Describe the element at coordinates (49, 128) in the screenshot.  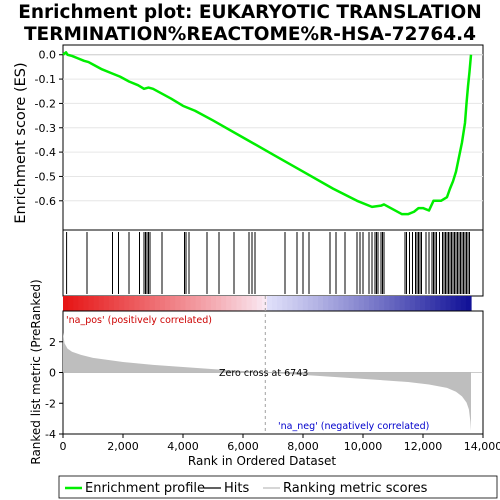
I see `es-axis-ticks: 0.0 -0.1 -0.2 -0.3 -0.4 -0.5 -0.6` at that location.